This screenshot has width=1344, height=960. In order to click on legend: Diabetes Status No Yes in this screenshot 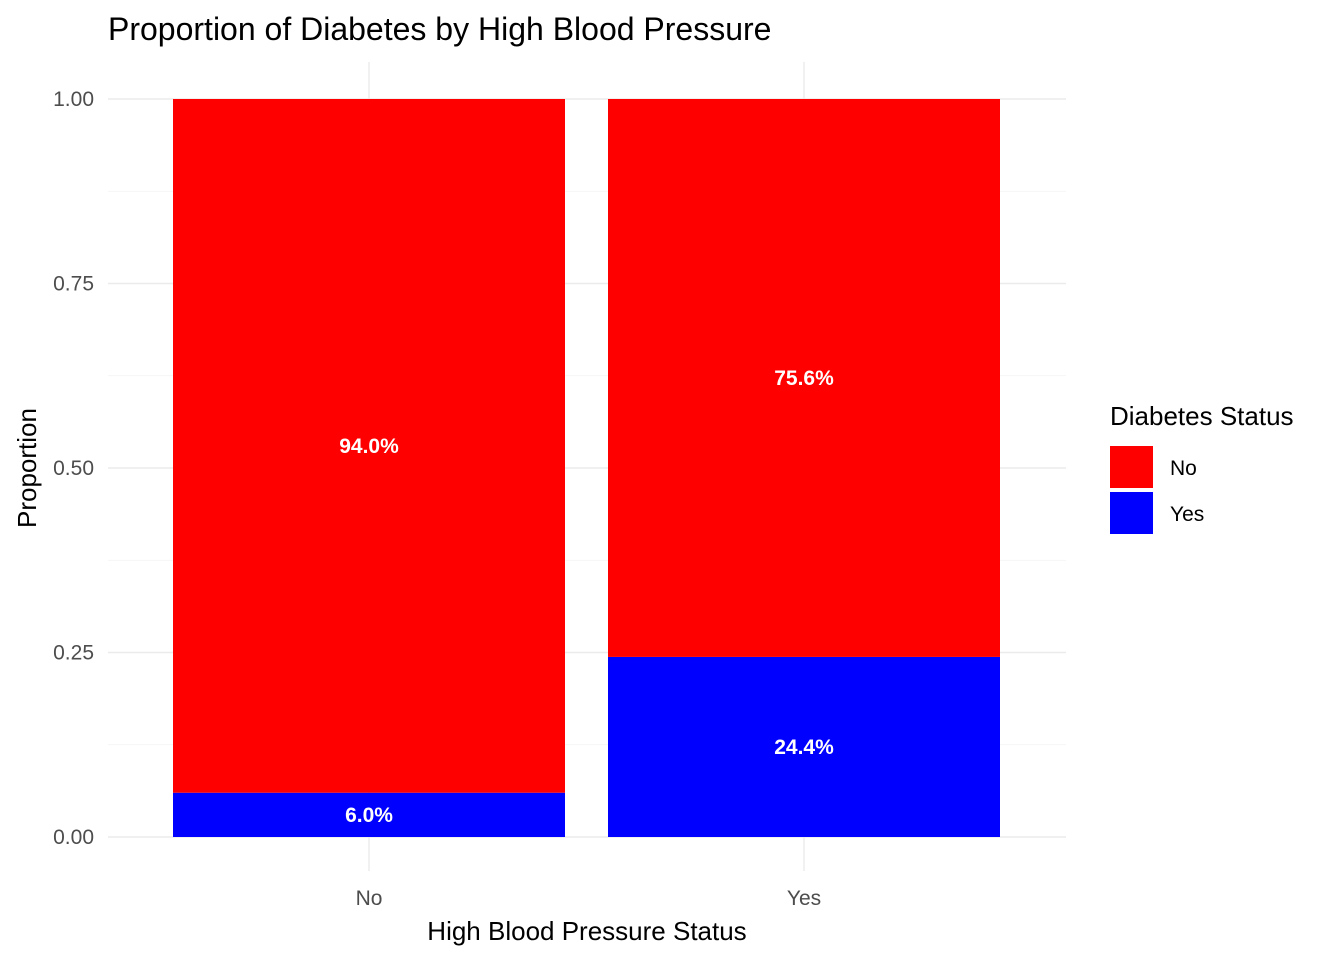, I will do `click(1202, 467)`.